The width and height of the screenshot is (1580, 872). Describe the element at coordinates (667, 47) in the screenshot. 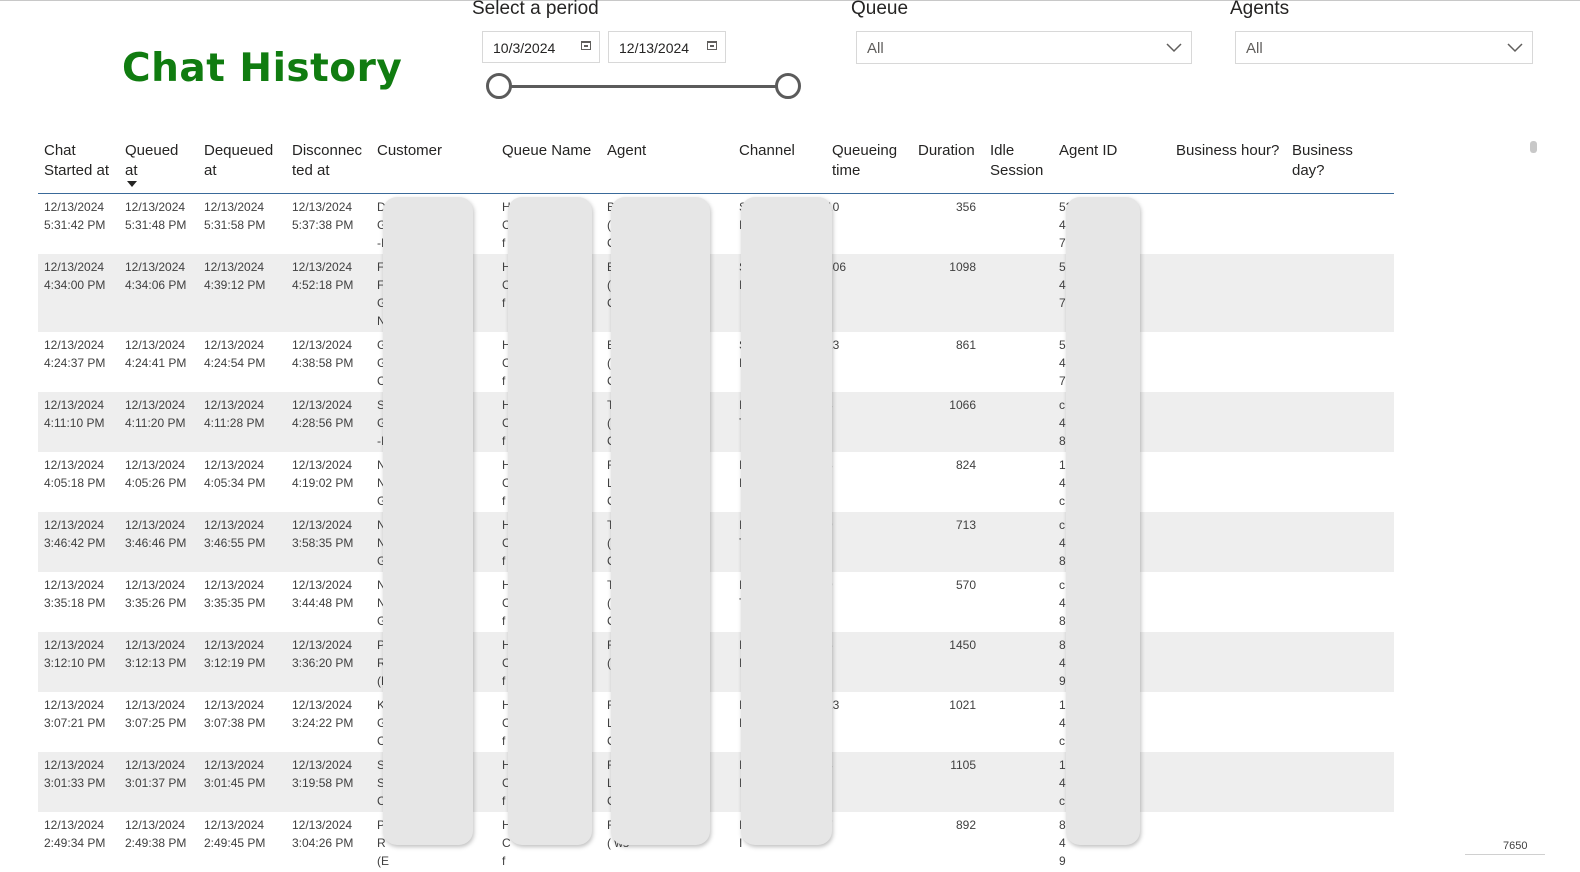

I see `period-end-input: 12/13/2024` at that location.